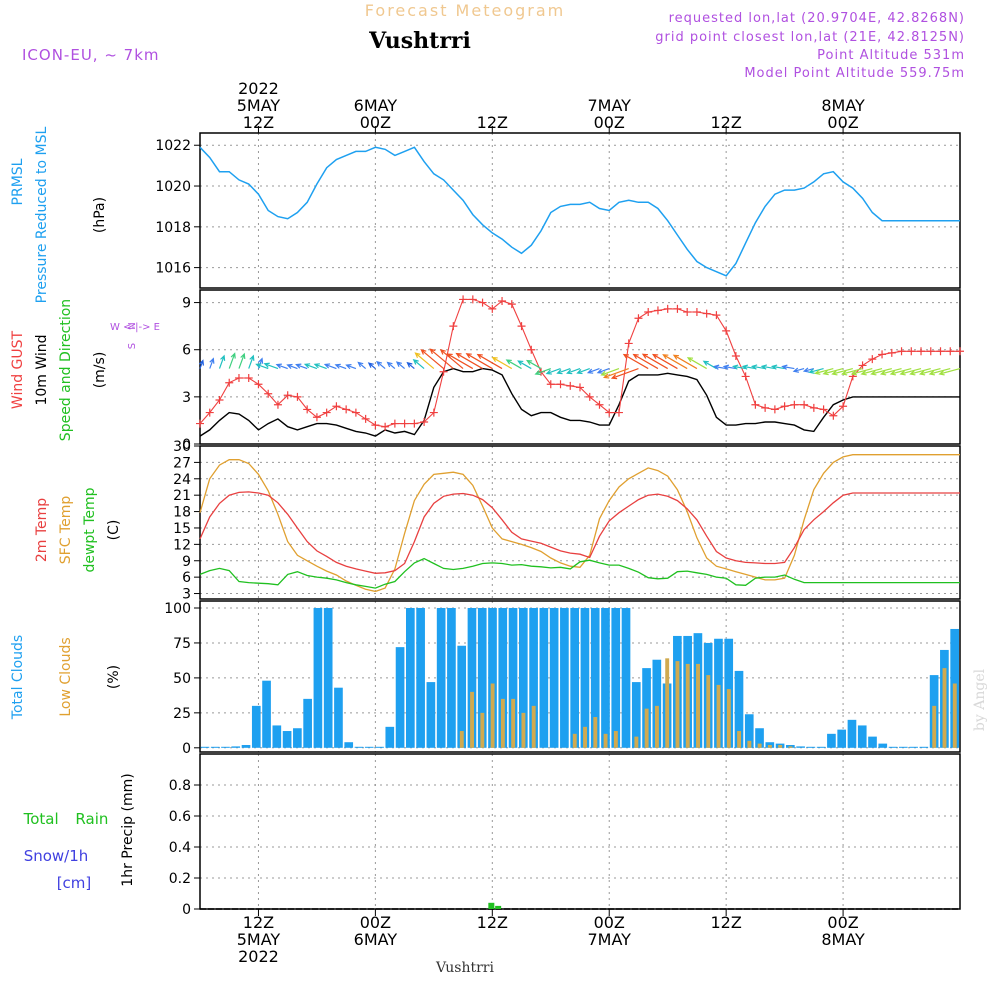  What do you see at coordinates (173, 187) in the screenshot?
I see `y-tick-label: 1020` at bounding box center [173, 187].